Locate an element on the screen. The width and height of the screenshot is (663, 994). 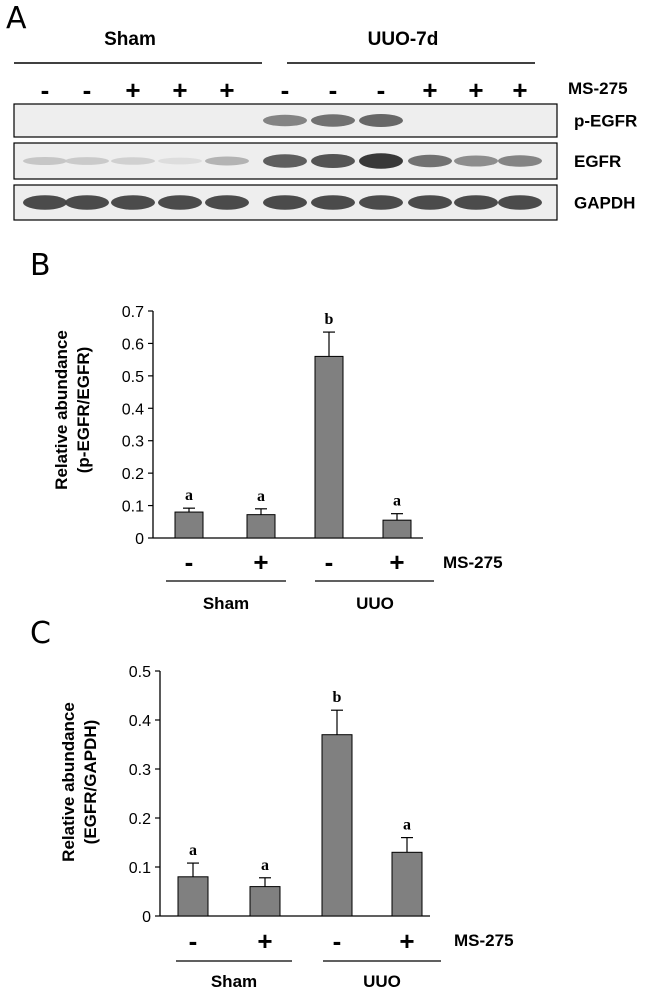
chart-p-egfr-group-uuo: UUO is located at coordinates (375, 603).